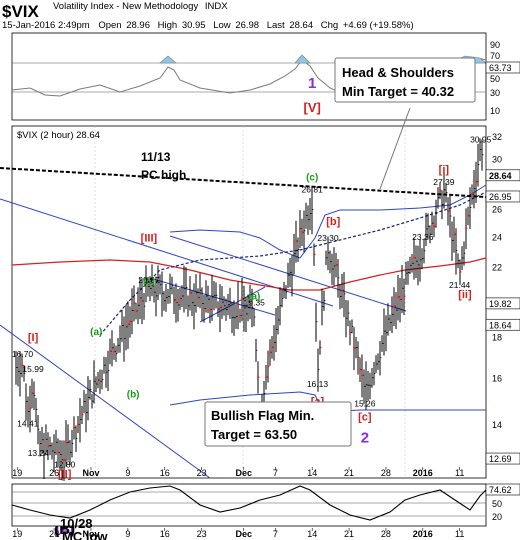 The width and height of the screenshot is (520, 540). Describe the element at coordinates (500, 68) in the screenshot. I see `top-axis-last: 63.73` at that location.